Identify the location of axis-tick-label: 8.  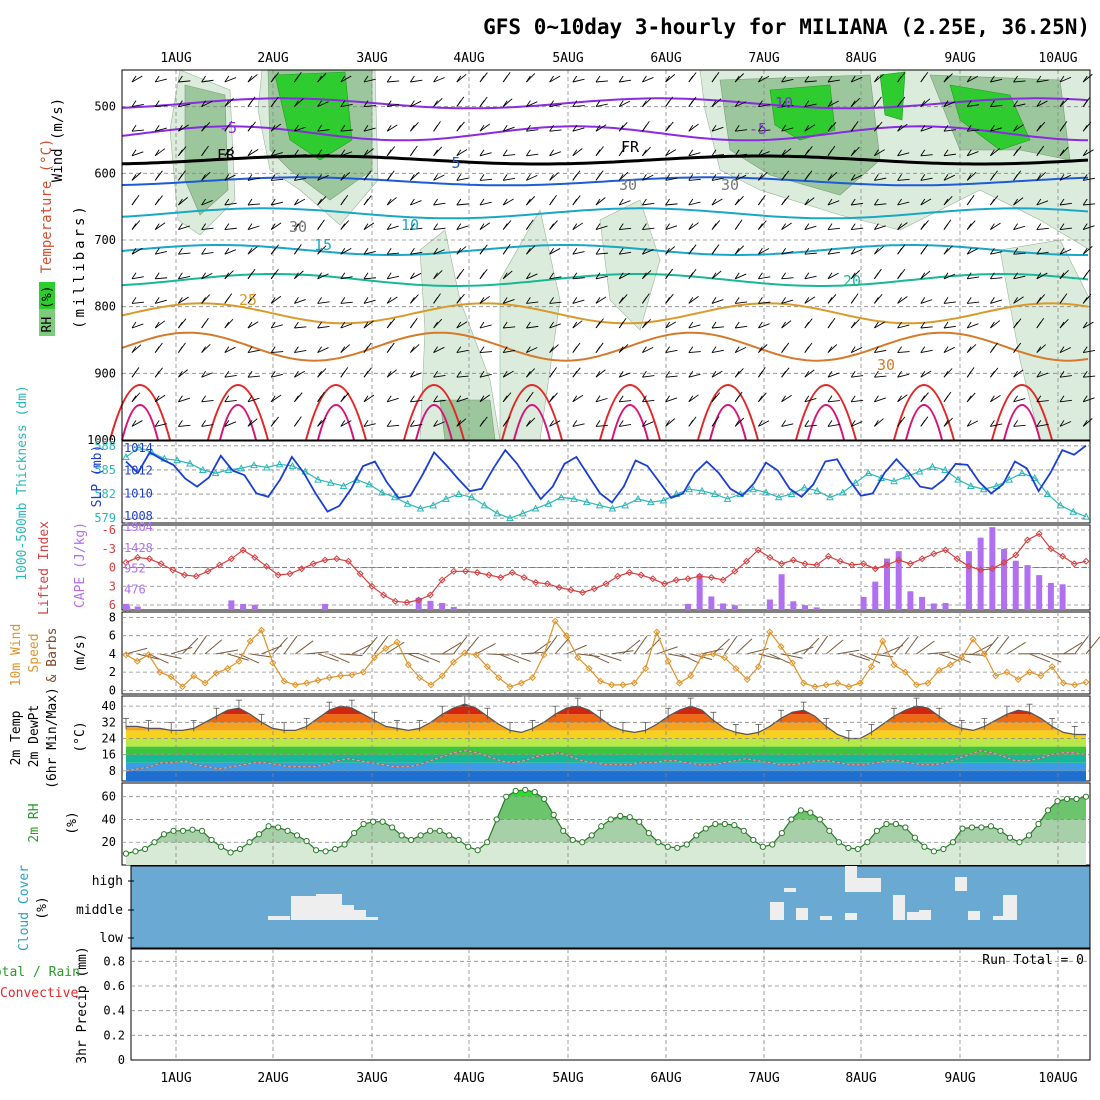
(112, 771).